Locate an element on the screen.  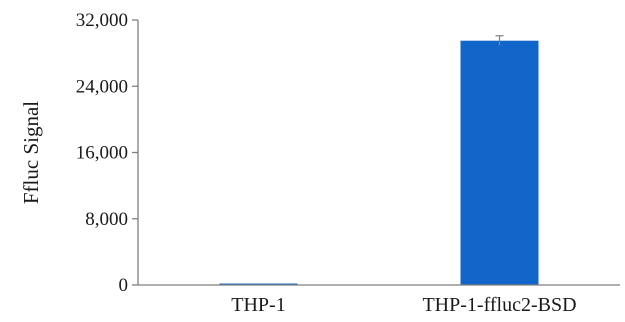
y-tick-label: 24,000 is located at coordinates (102, 86).